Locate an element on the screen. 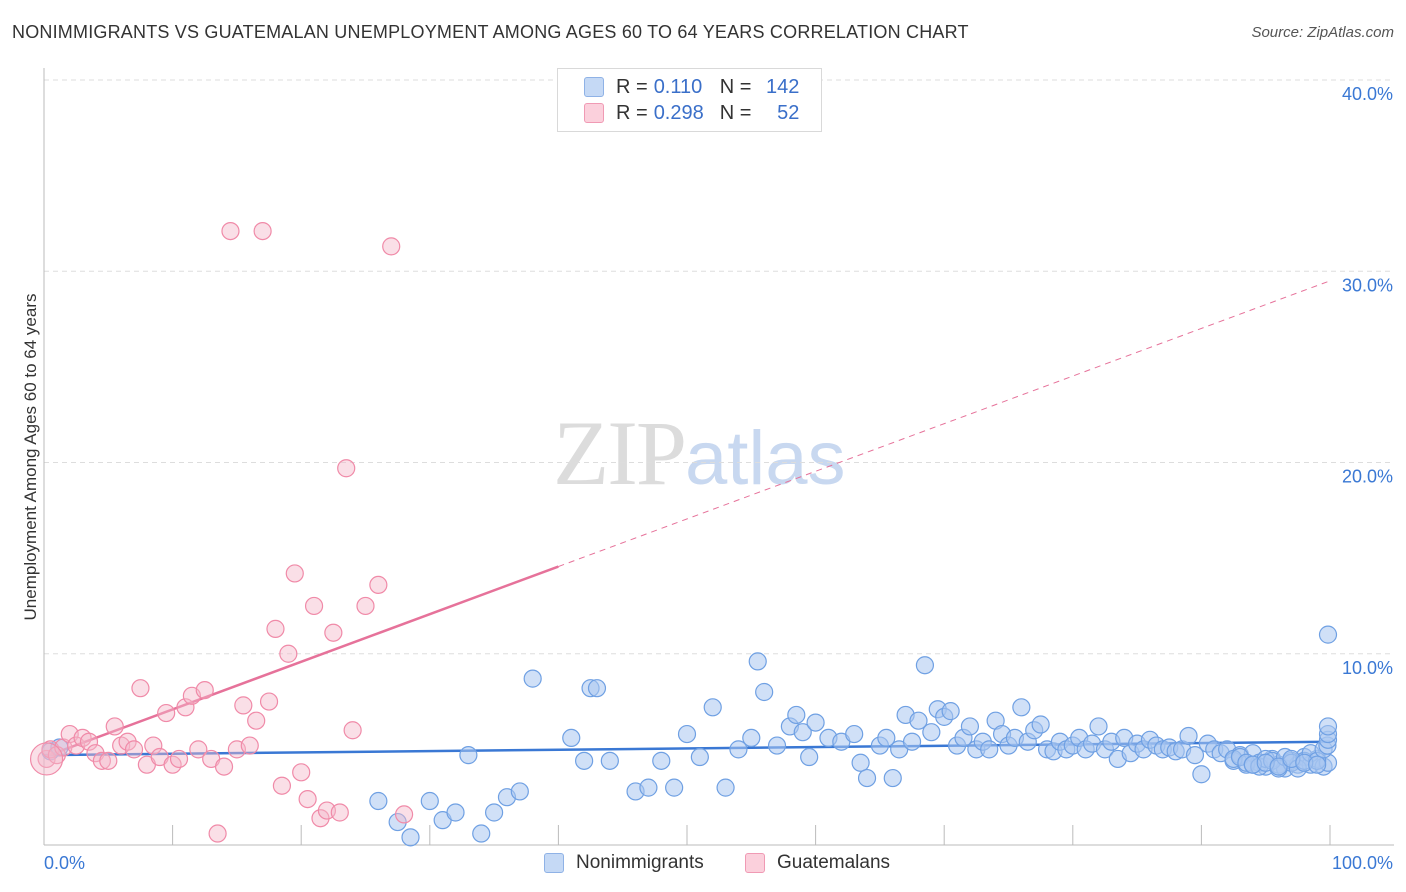  y-tick-label: 20.0% is located at coordinates (1367, 477).